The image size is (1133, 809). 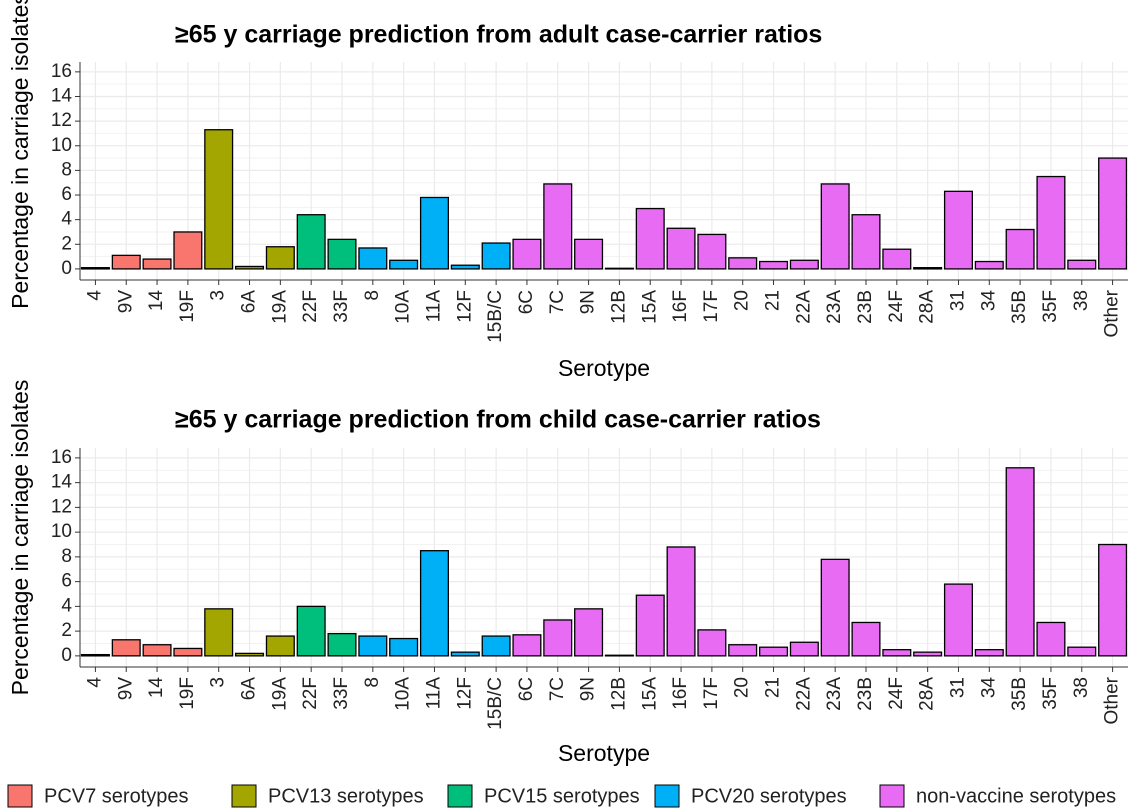 I want to click on x-tick-label: 19F, so click(x=187, y=306).